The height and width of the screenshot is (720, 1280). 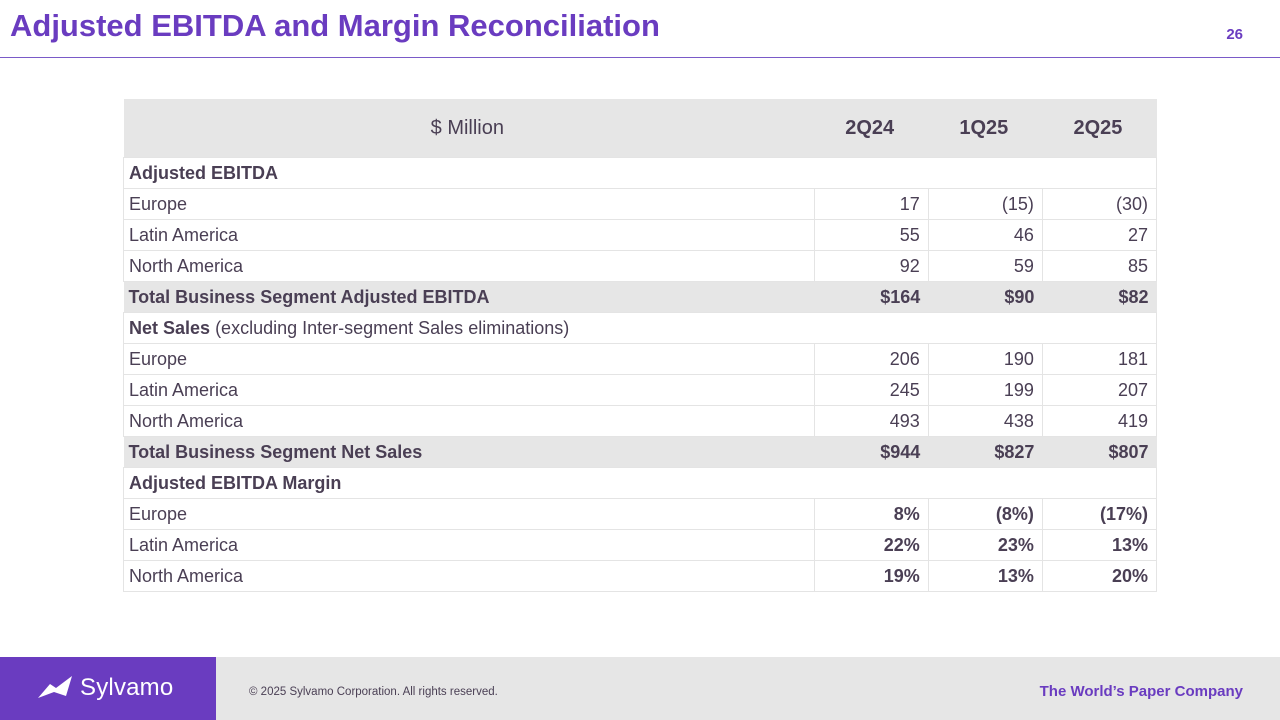 I want to click on table-row: North America 92 59 85, so click(x=640, y=266).